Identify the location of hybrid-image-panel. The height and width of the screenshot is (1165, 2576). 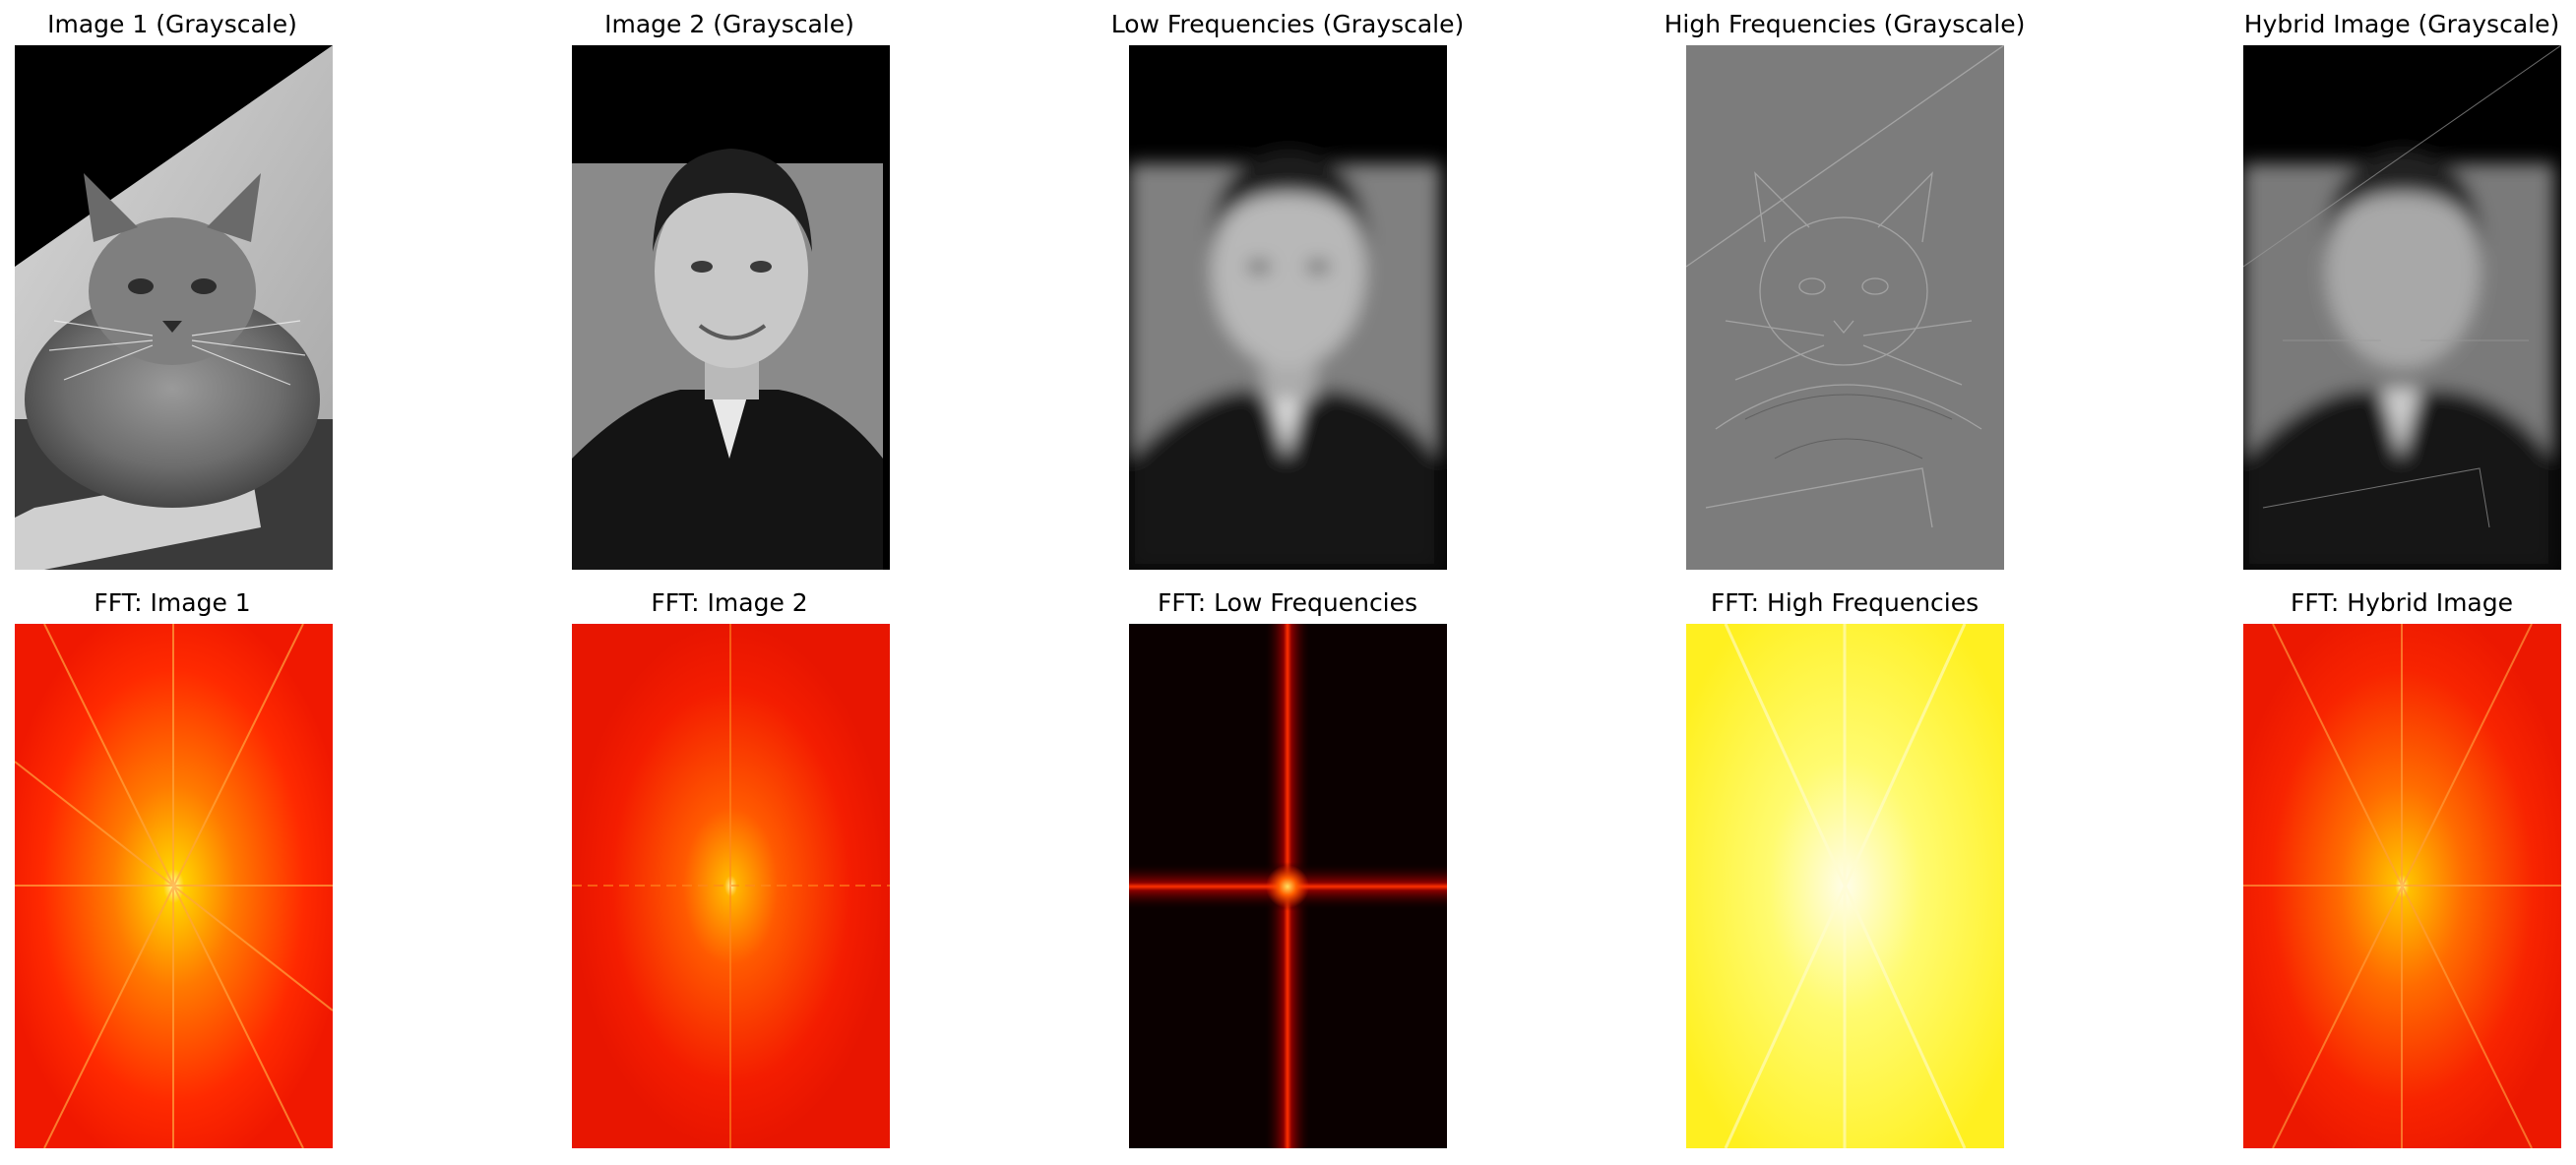
(2402, 308).